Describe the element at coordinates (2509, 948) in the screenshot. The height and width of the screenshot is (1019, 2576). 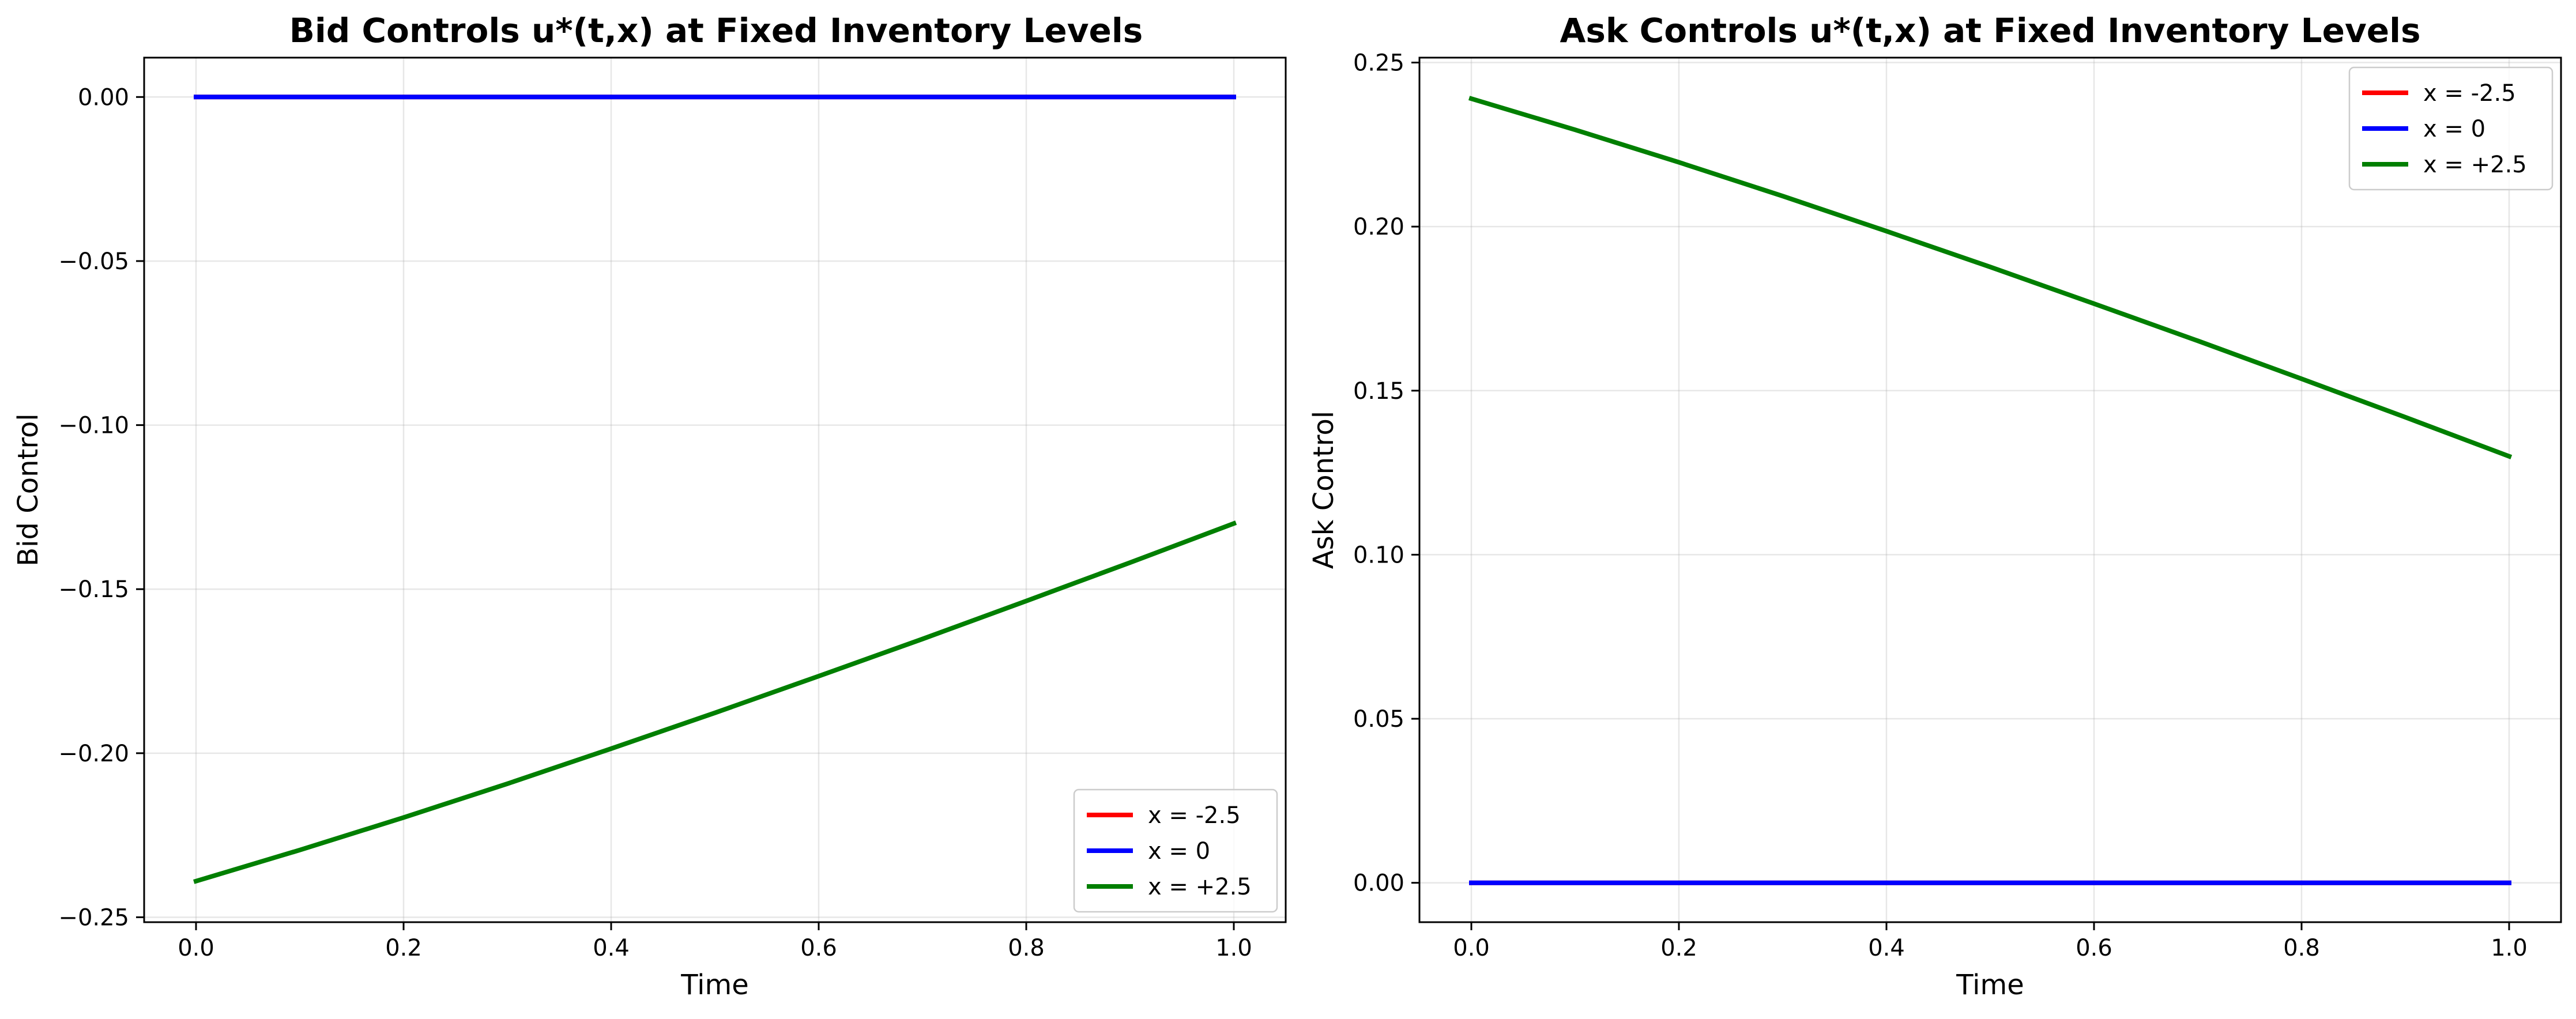
I see `ask-chart-x-tick-label: 1.0` at that location.